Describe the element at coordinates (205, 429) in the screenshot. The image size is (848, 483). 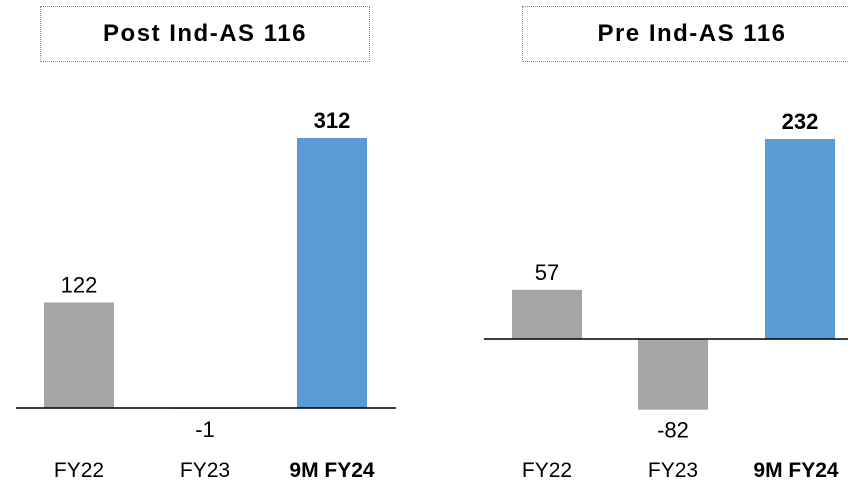
I see `value-label: -1` at that location.